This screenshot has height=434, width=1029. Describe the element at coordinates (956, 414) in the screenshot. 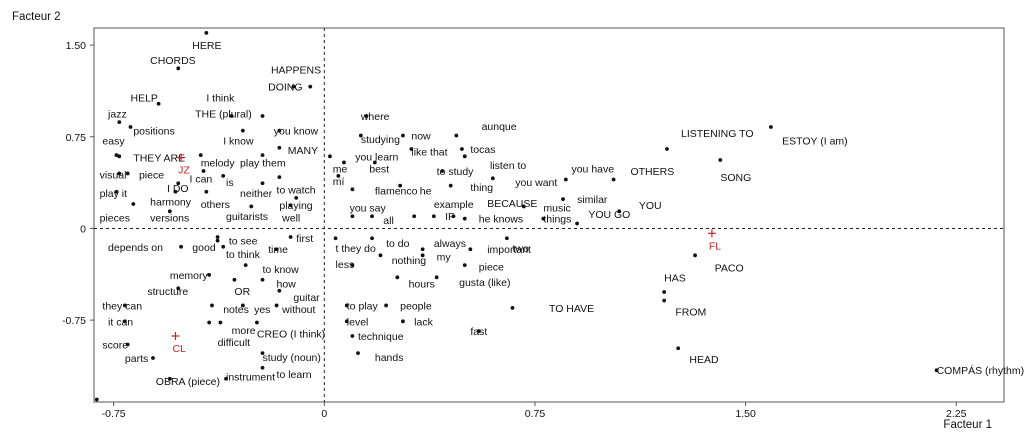

I see `x-tick-label: 2.25` at that location.